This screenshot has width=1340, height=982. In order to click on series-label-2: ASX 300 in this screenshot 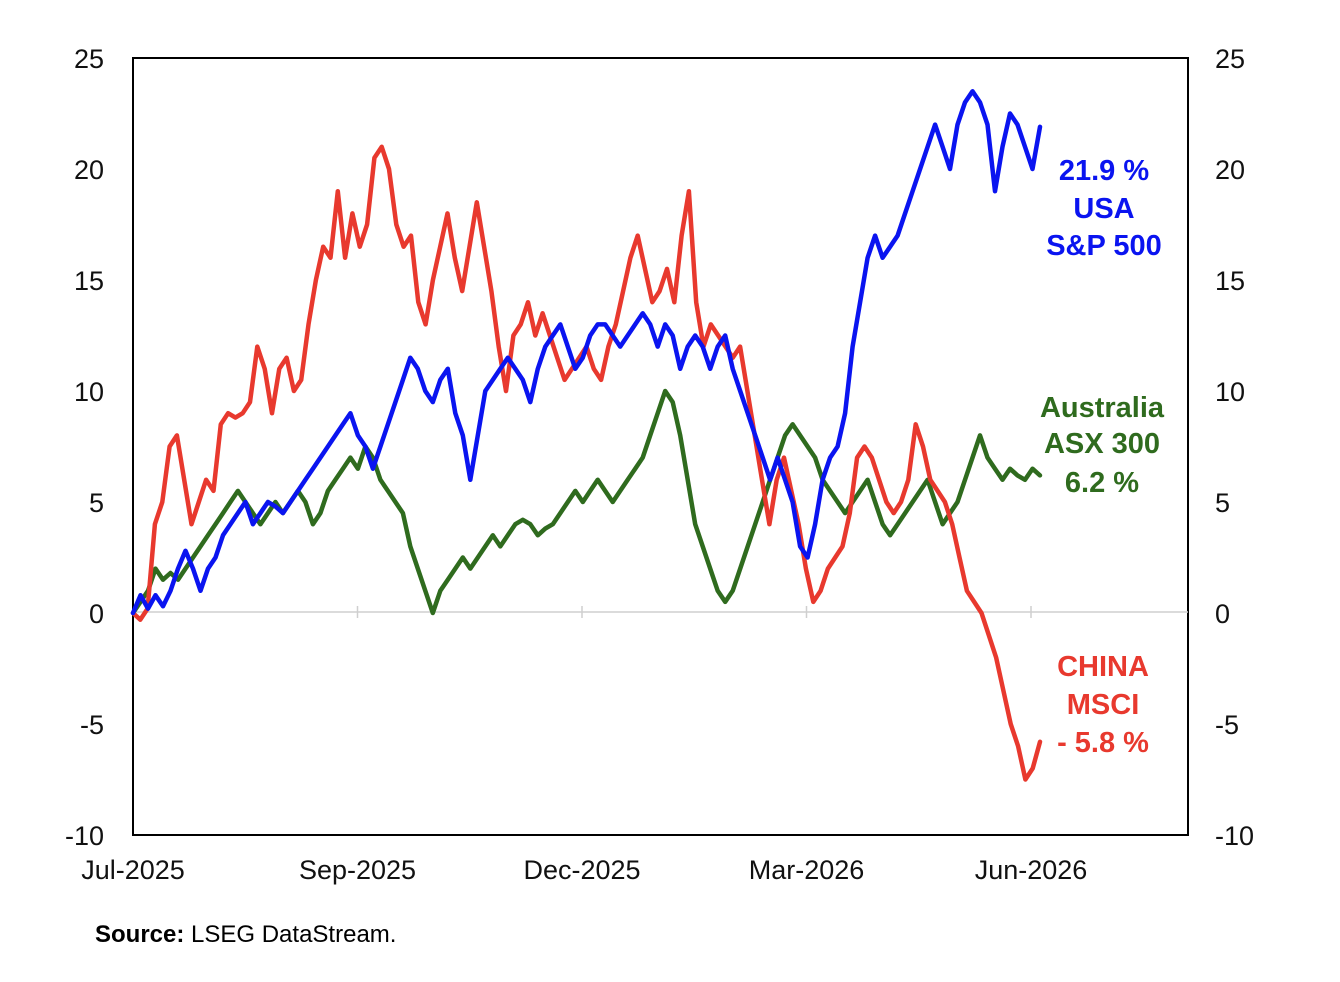, I will do `click(1102, 444)`.